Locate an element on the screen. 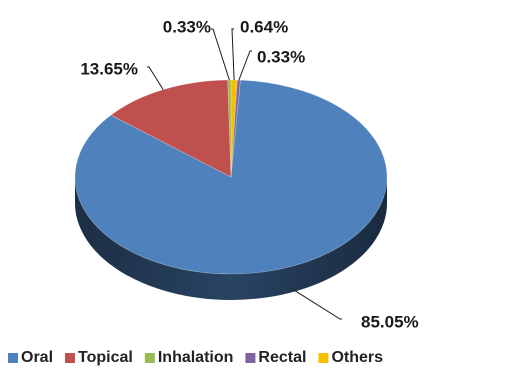 This screenshot has height=371, width=506. data-label-topical: 13.65% is located at coordinates (109, 68).